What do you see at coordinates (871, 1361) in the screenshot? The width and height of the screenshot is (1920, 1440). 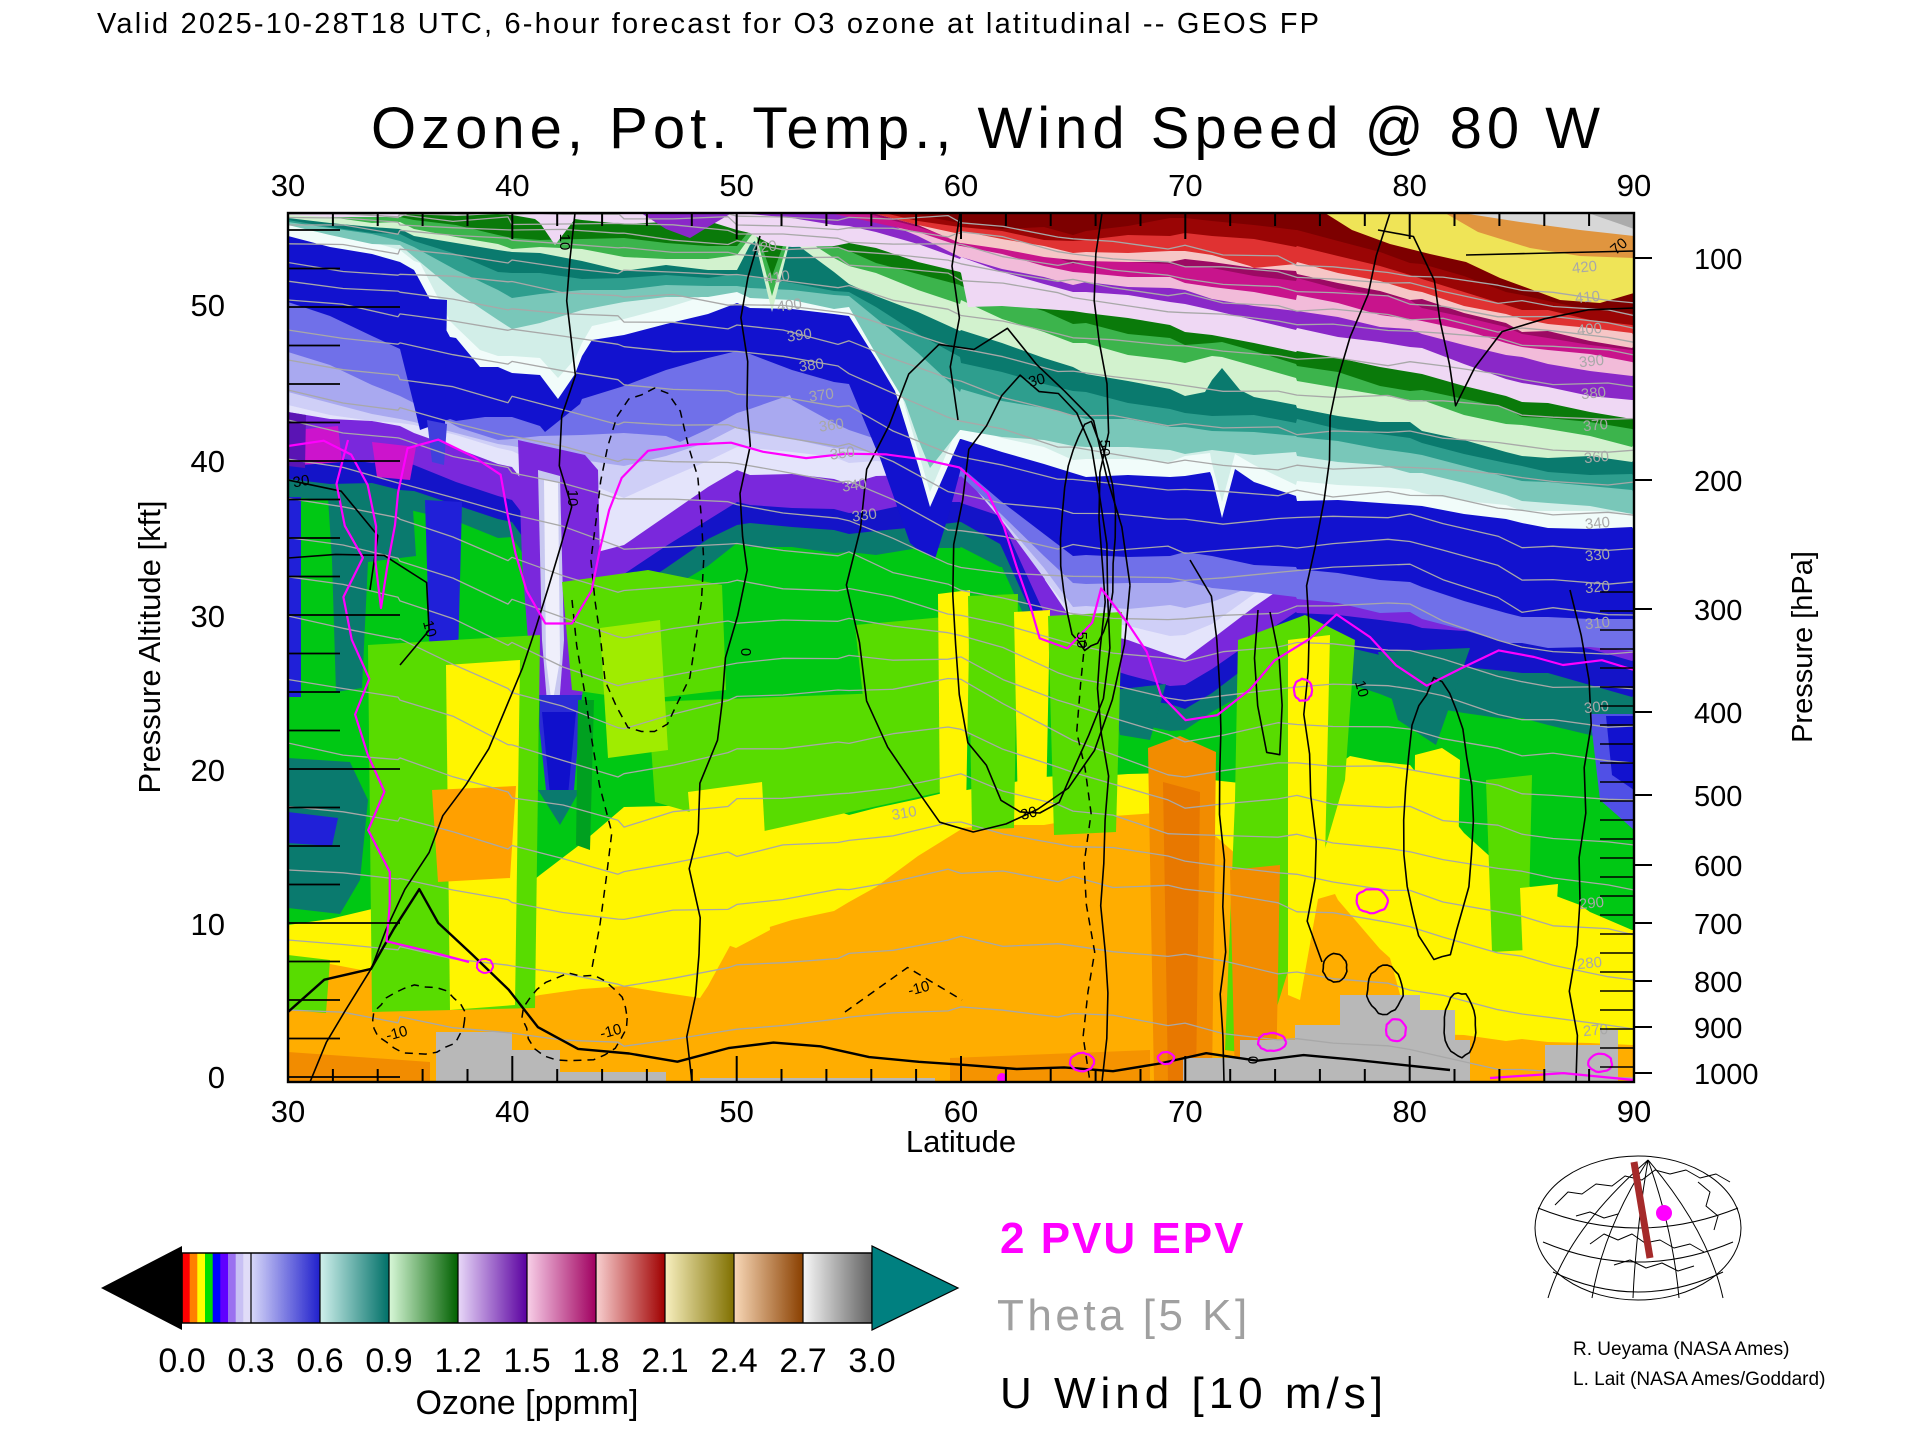 I see `svg-text: 3.0` at bounding box center [871, 1361].